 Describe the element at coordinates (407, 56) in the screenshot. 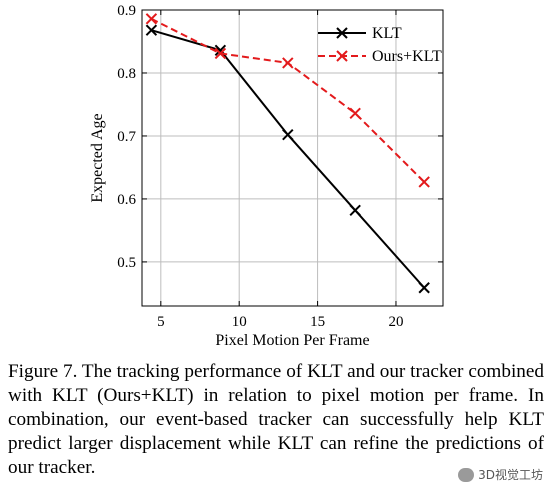

I see `legend-label: Ours+KLT` at that location.